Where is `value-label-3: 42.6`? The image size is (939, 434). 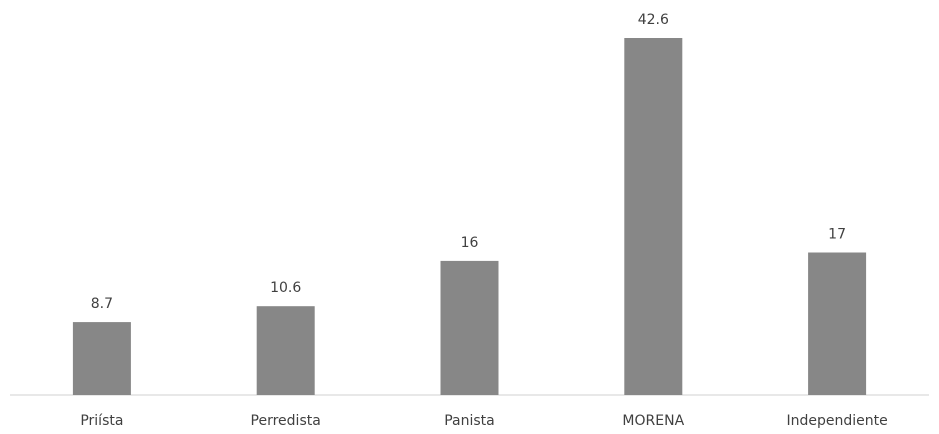 value-label-3: 42.6 is located at coordinates (653, 20).